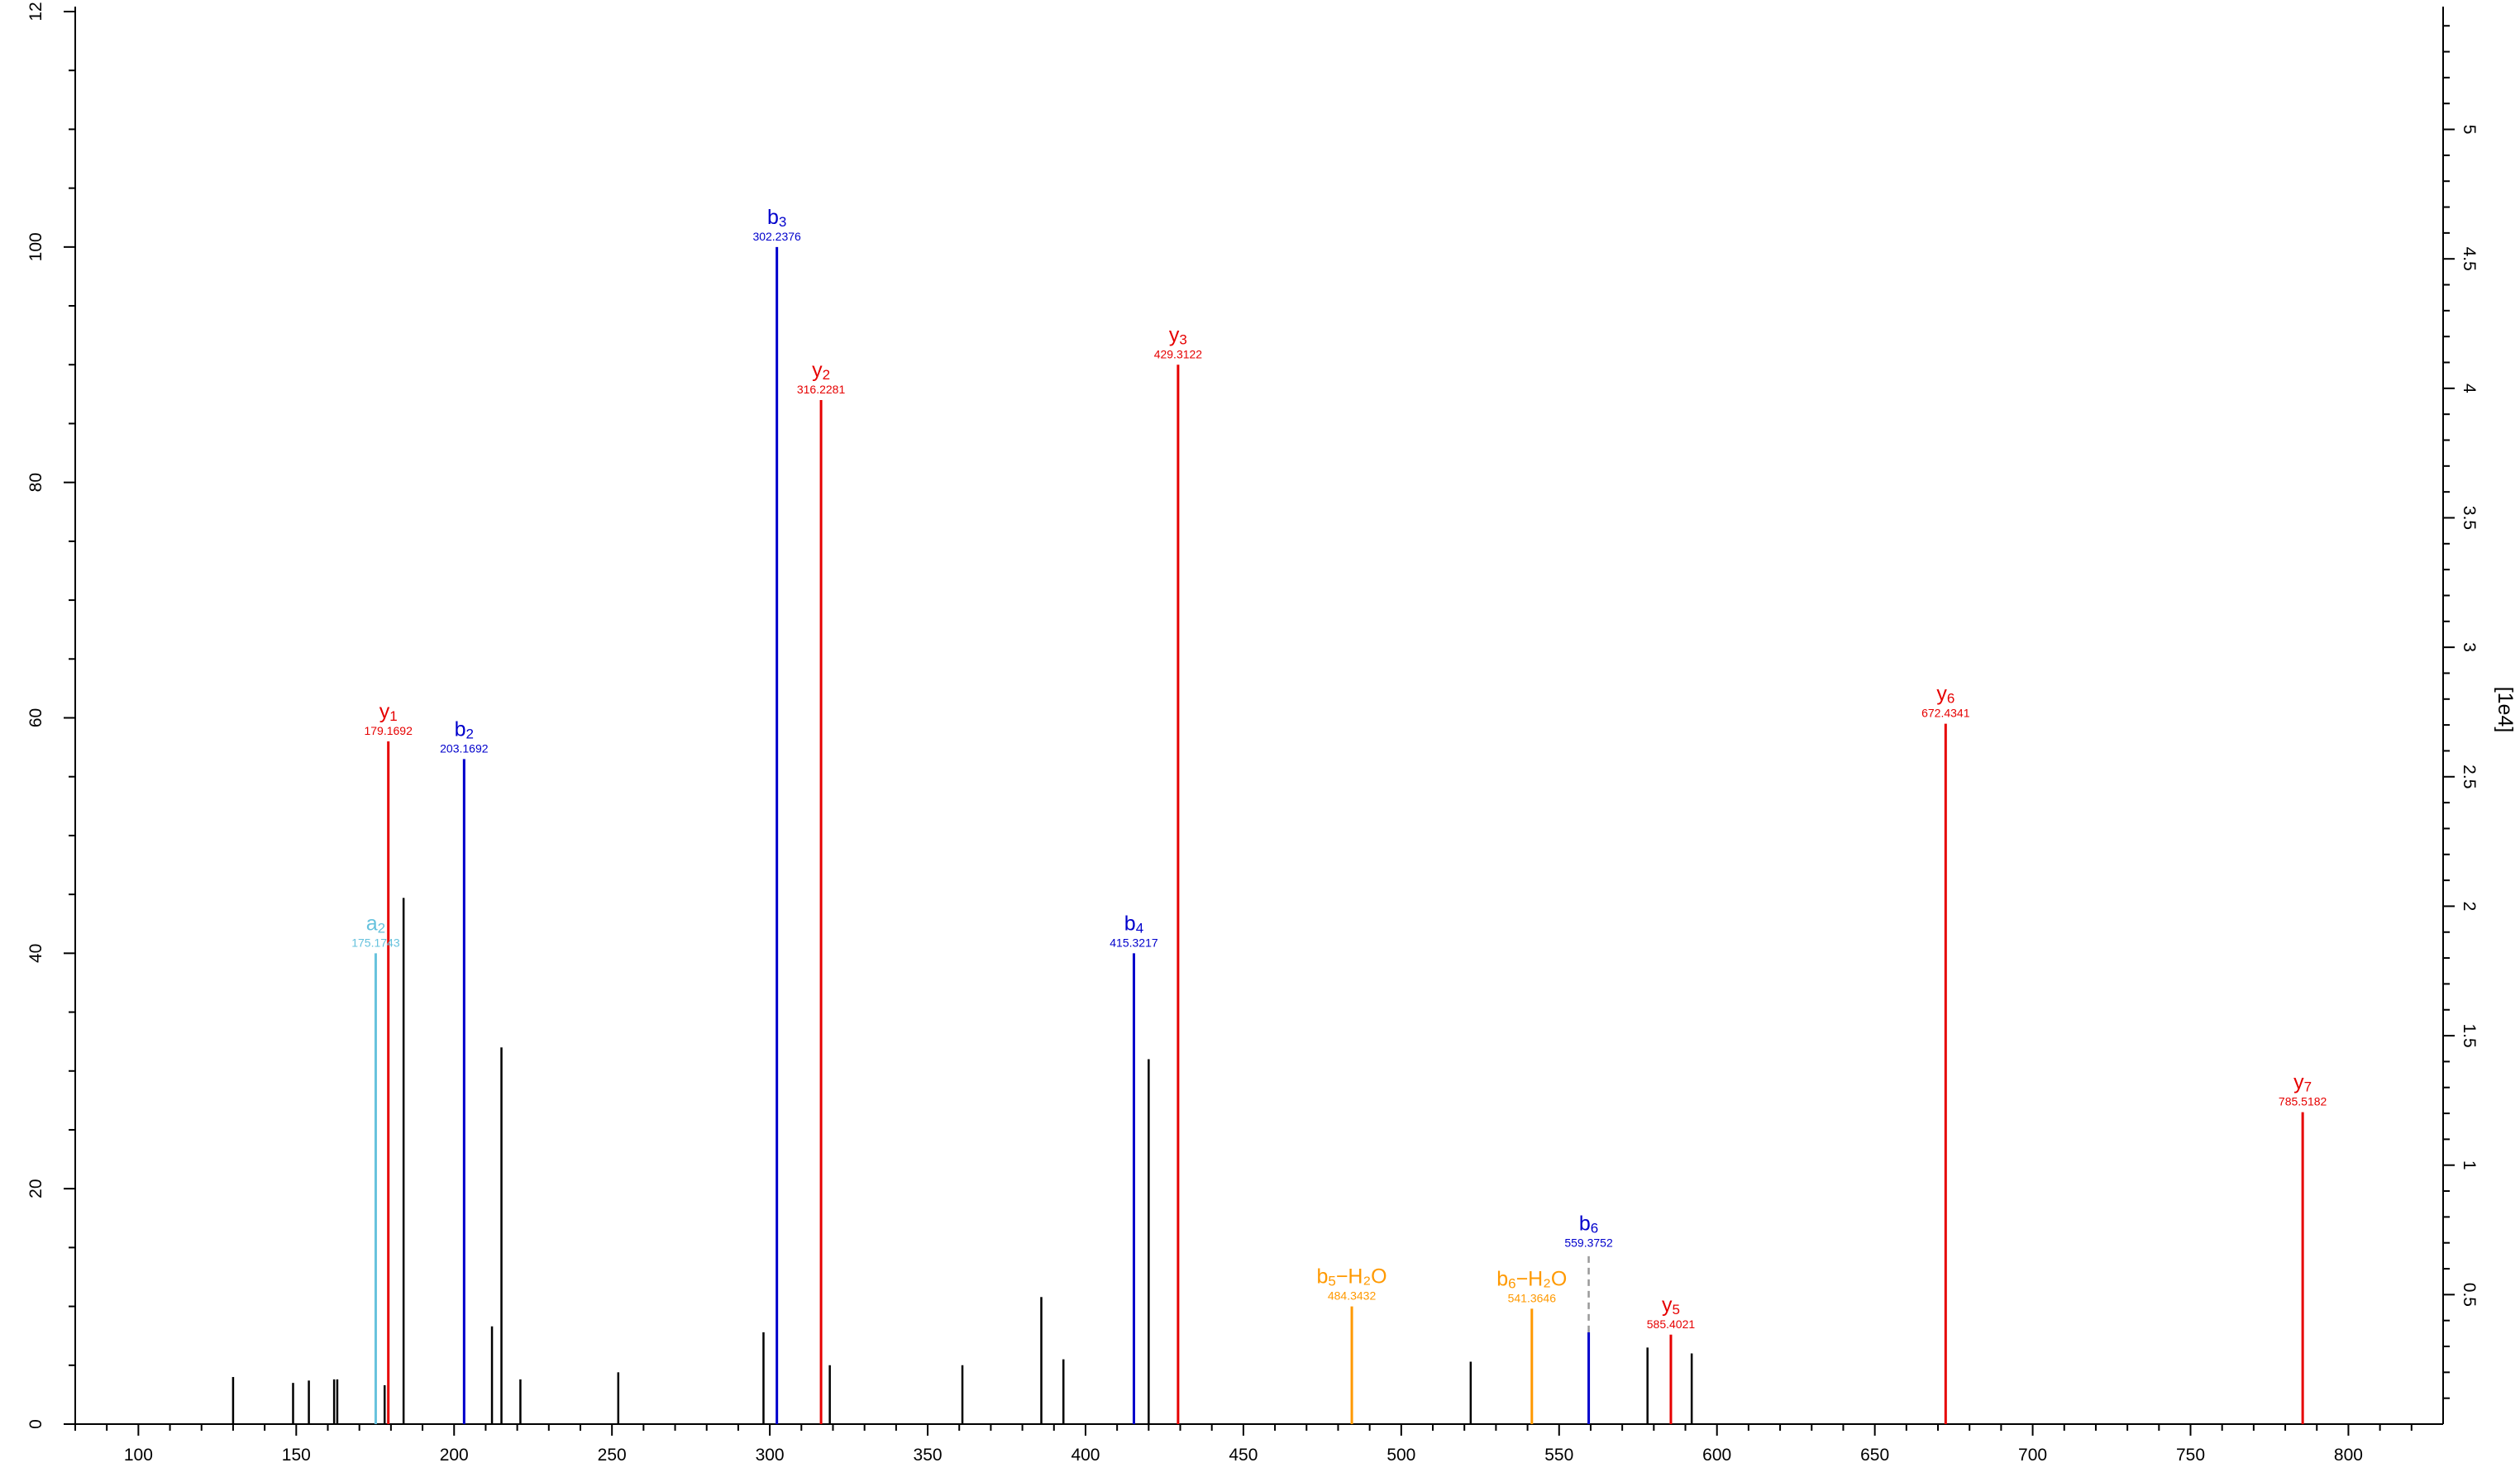 The height and width of the screenshot is (1477, 2520). I want to click on x-tick-label: 550, so click(1558, 1455).